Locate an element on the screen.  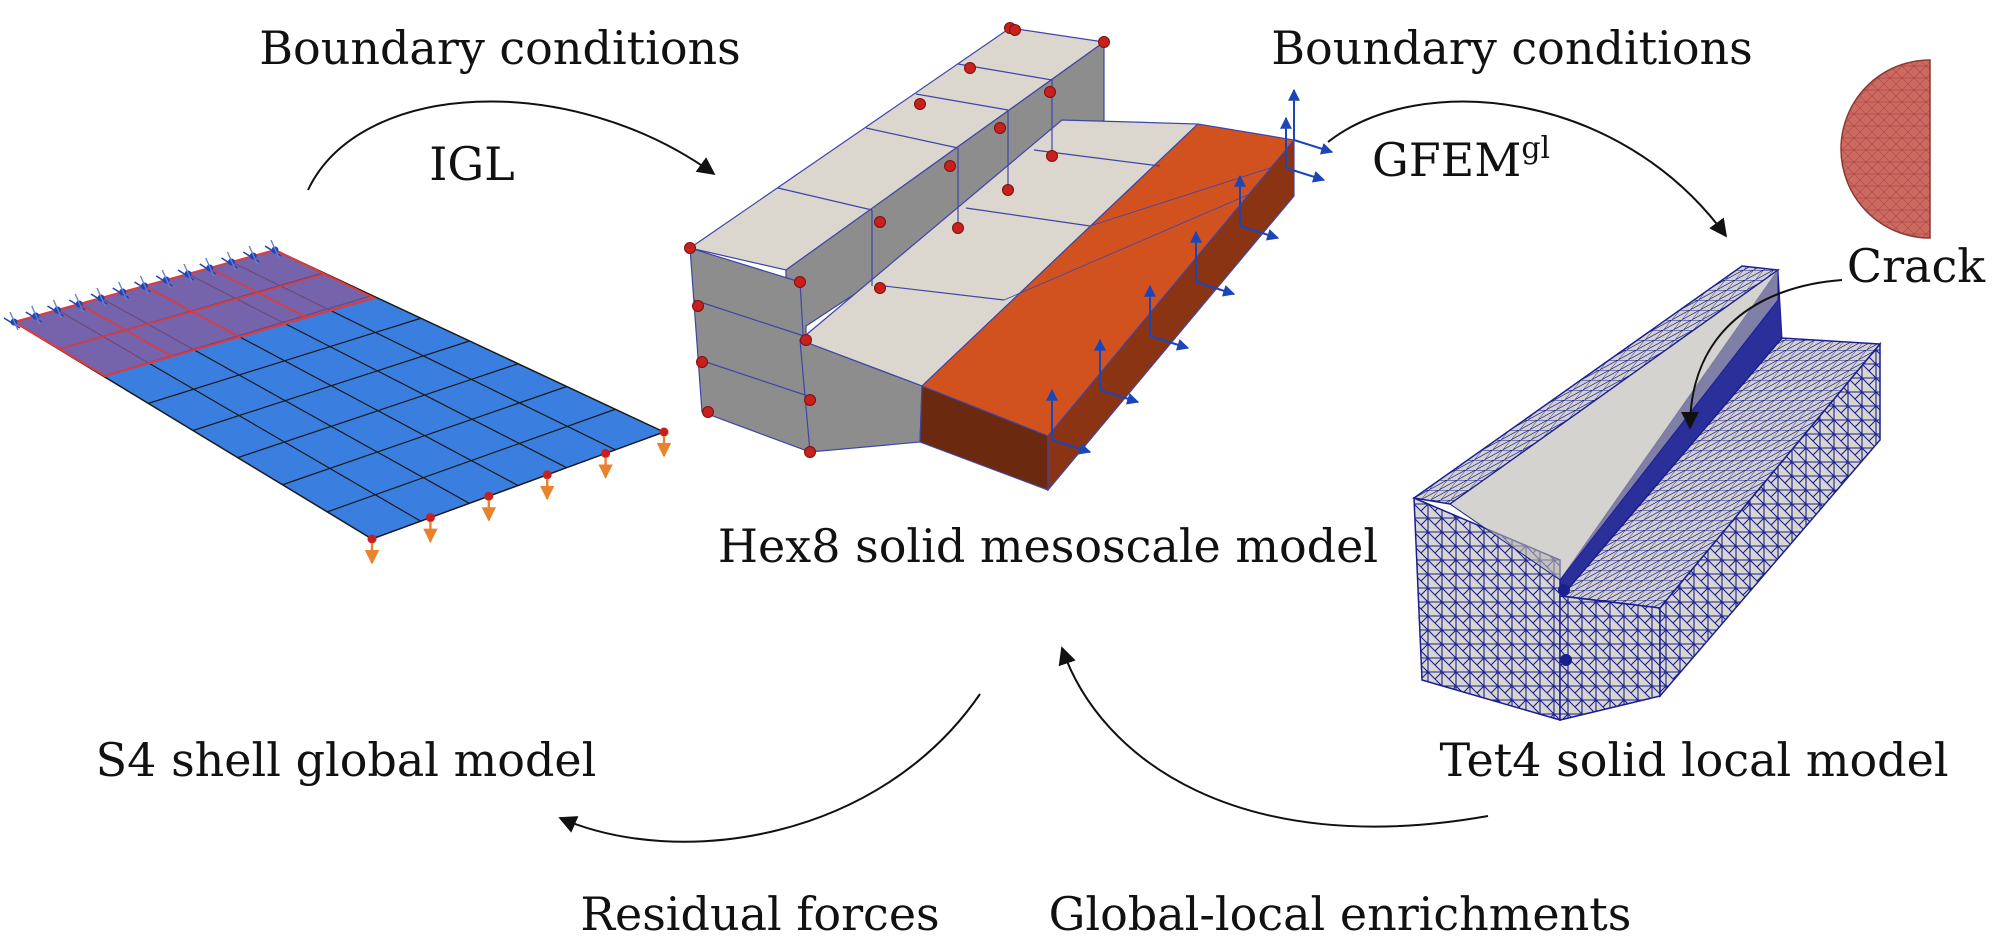
label-boundary-conditions-right: Boundary conditions is located at coordinates (1512, 48).